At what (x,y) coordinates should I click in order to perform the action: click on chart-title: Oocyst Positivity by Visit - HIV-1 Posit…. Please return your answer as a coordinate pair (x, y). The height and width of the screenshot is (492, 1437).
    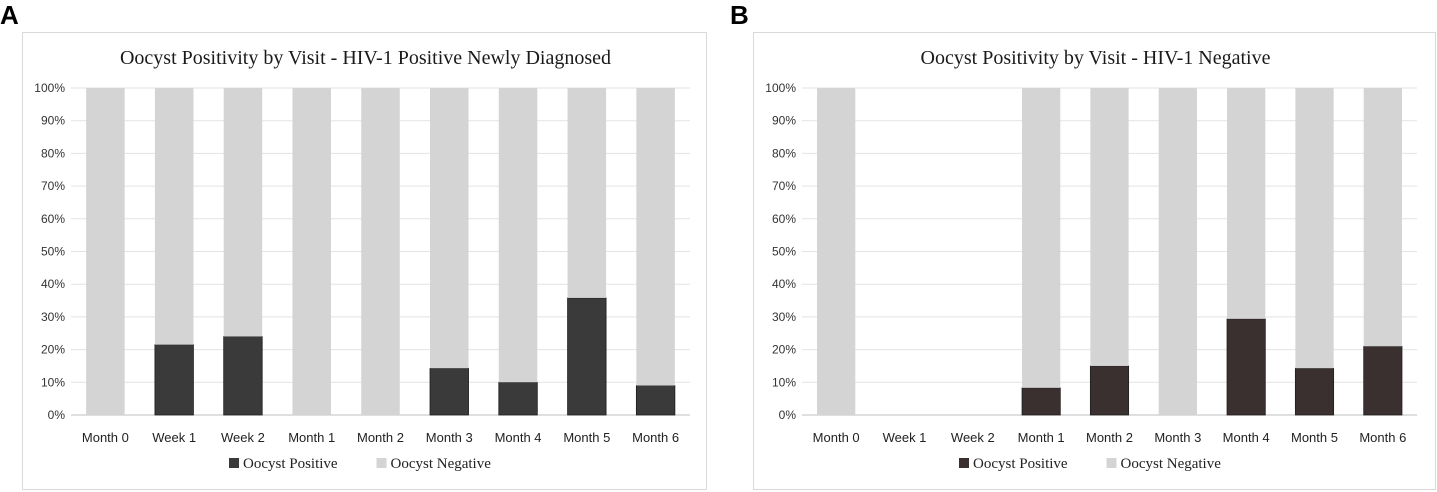
    Looking at the image, I should click on (365, 58).